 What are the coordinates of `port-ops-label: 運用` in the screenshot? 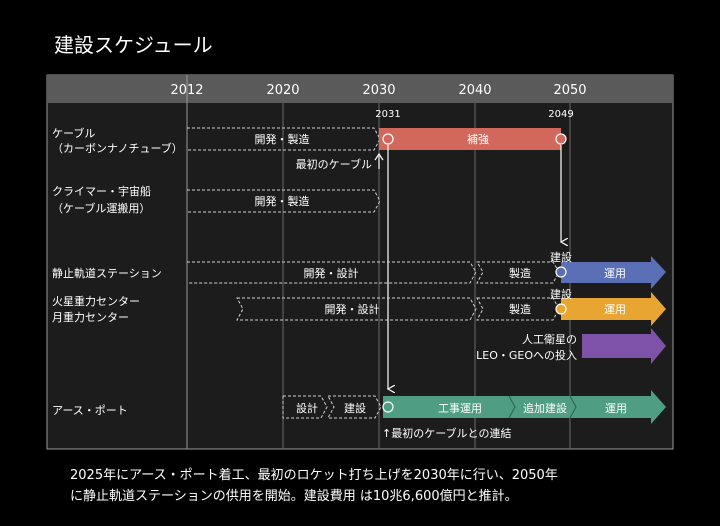 It's located at (616, 408).